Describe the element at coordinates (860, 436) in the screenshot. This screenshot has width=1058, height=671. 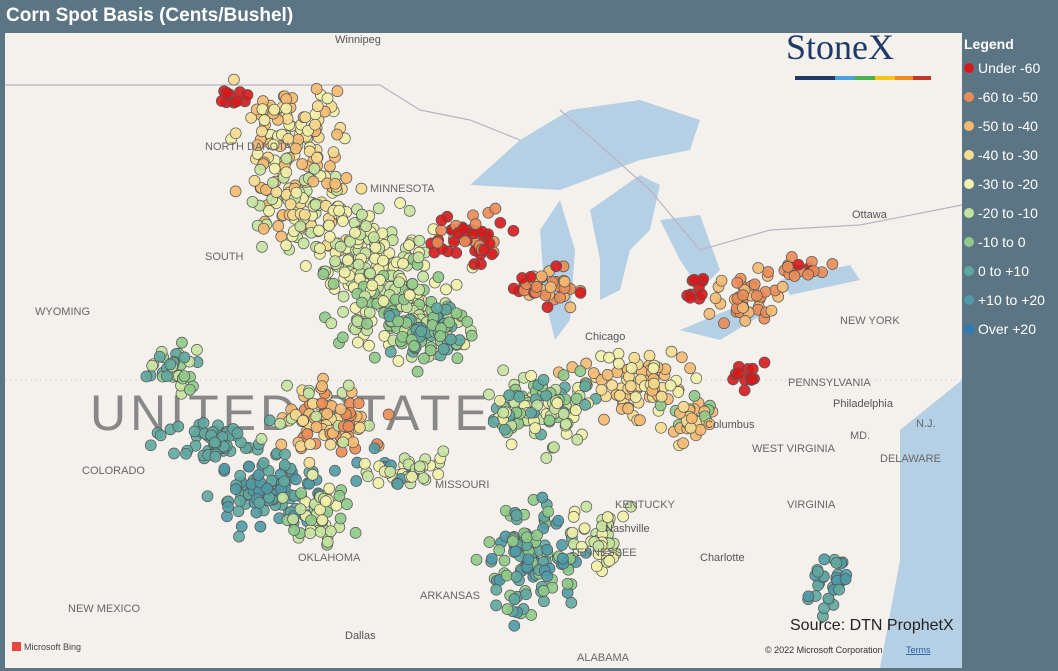
I see `place-label: MD.` at that location.